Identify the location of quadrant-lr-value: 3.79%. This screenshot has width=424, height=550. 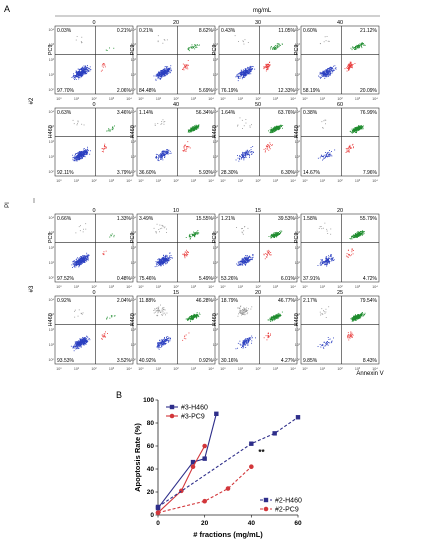
(124, 173).